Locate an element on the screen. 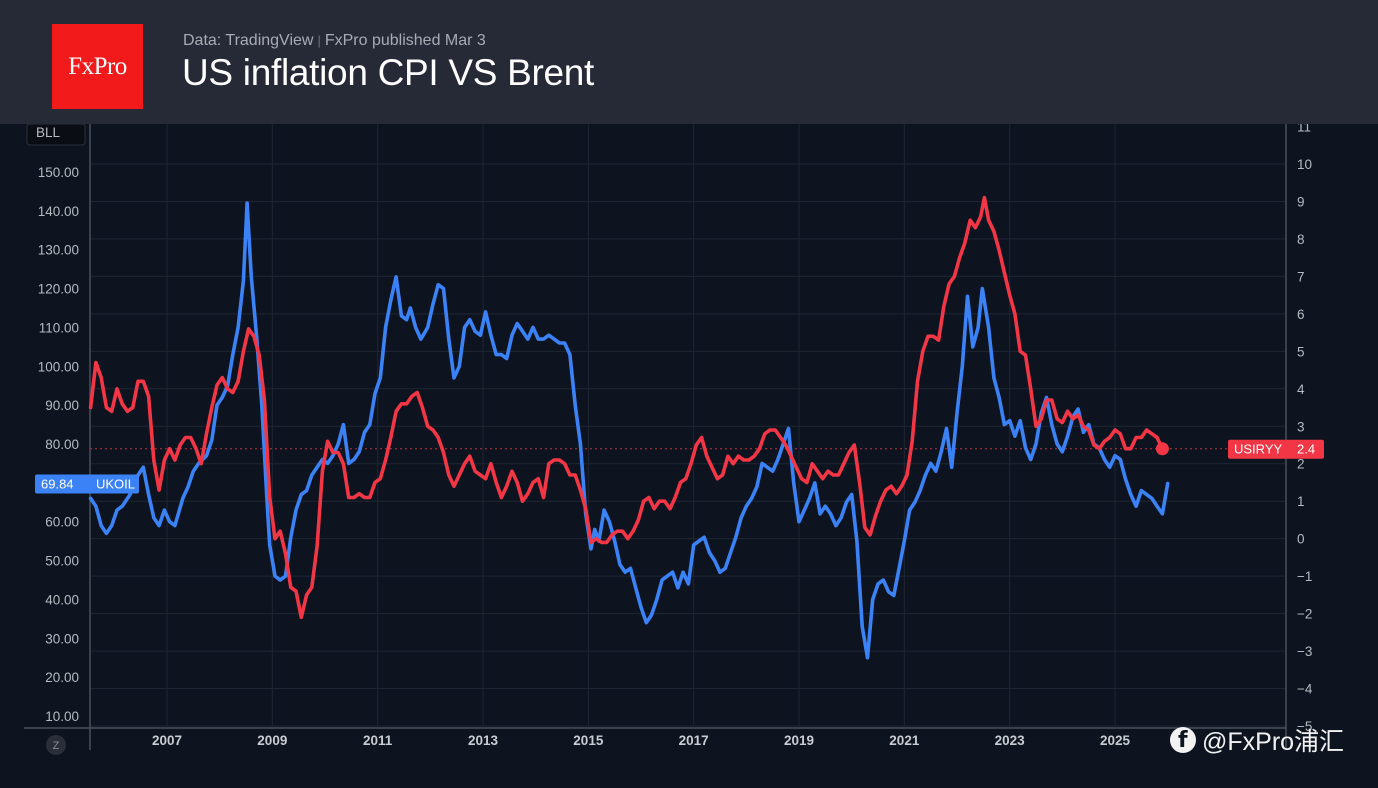  right-axis-tick: 1 is located at coordinates (1301, 501).